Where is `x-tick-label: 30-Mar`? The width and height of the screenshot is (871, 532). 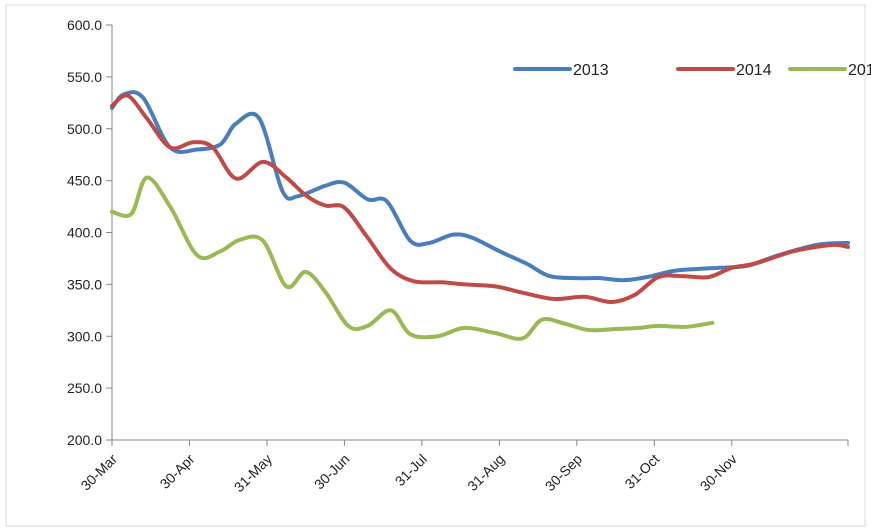
x-tick-label: 30-Mar is located at coordinates (98, 472).